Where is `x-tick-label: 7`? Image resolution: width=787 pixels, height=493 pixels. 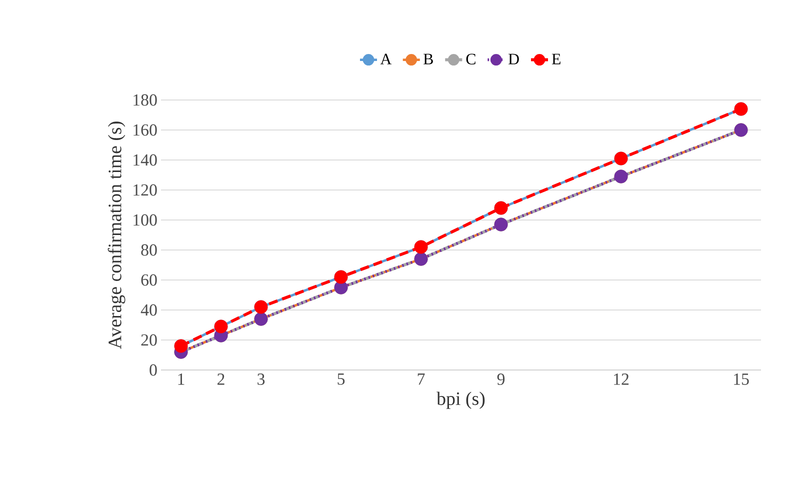
x-tick-label: 7 is located at coordinates (421, 379).